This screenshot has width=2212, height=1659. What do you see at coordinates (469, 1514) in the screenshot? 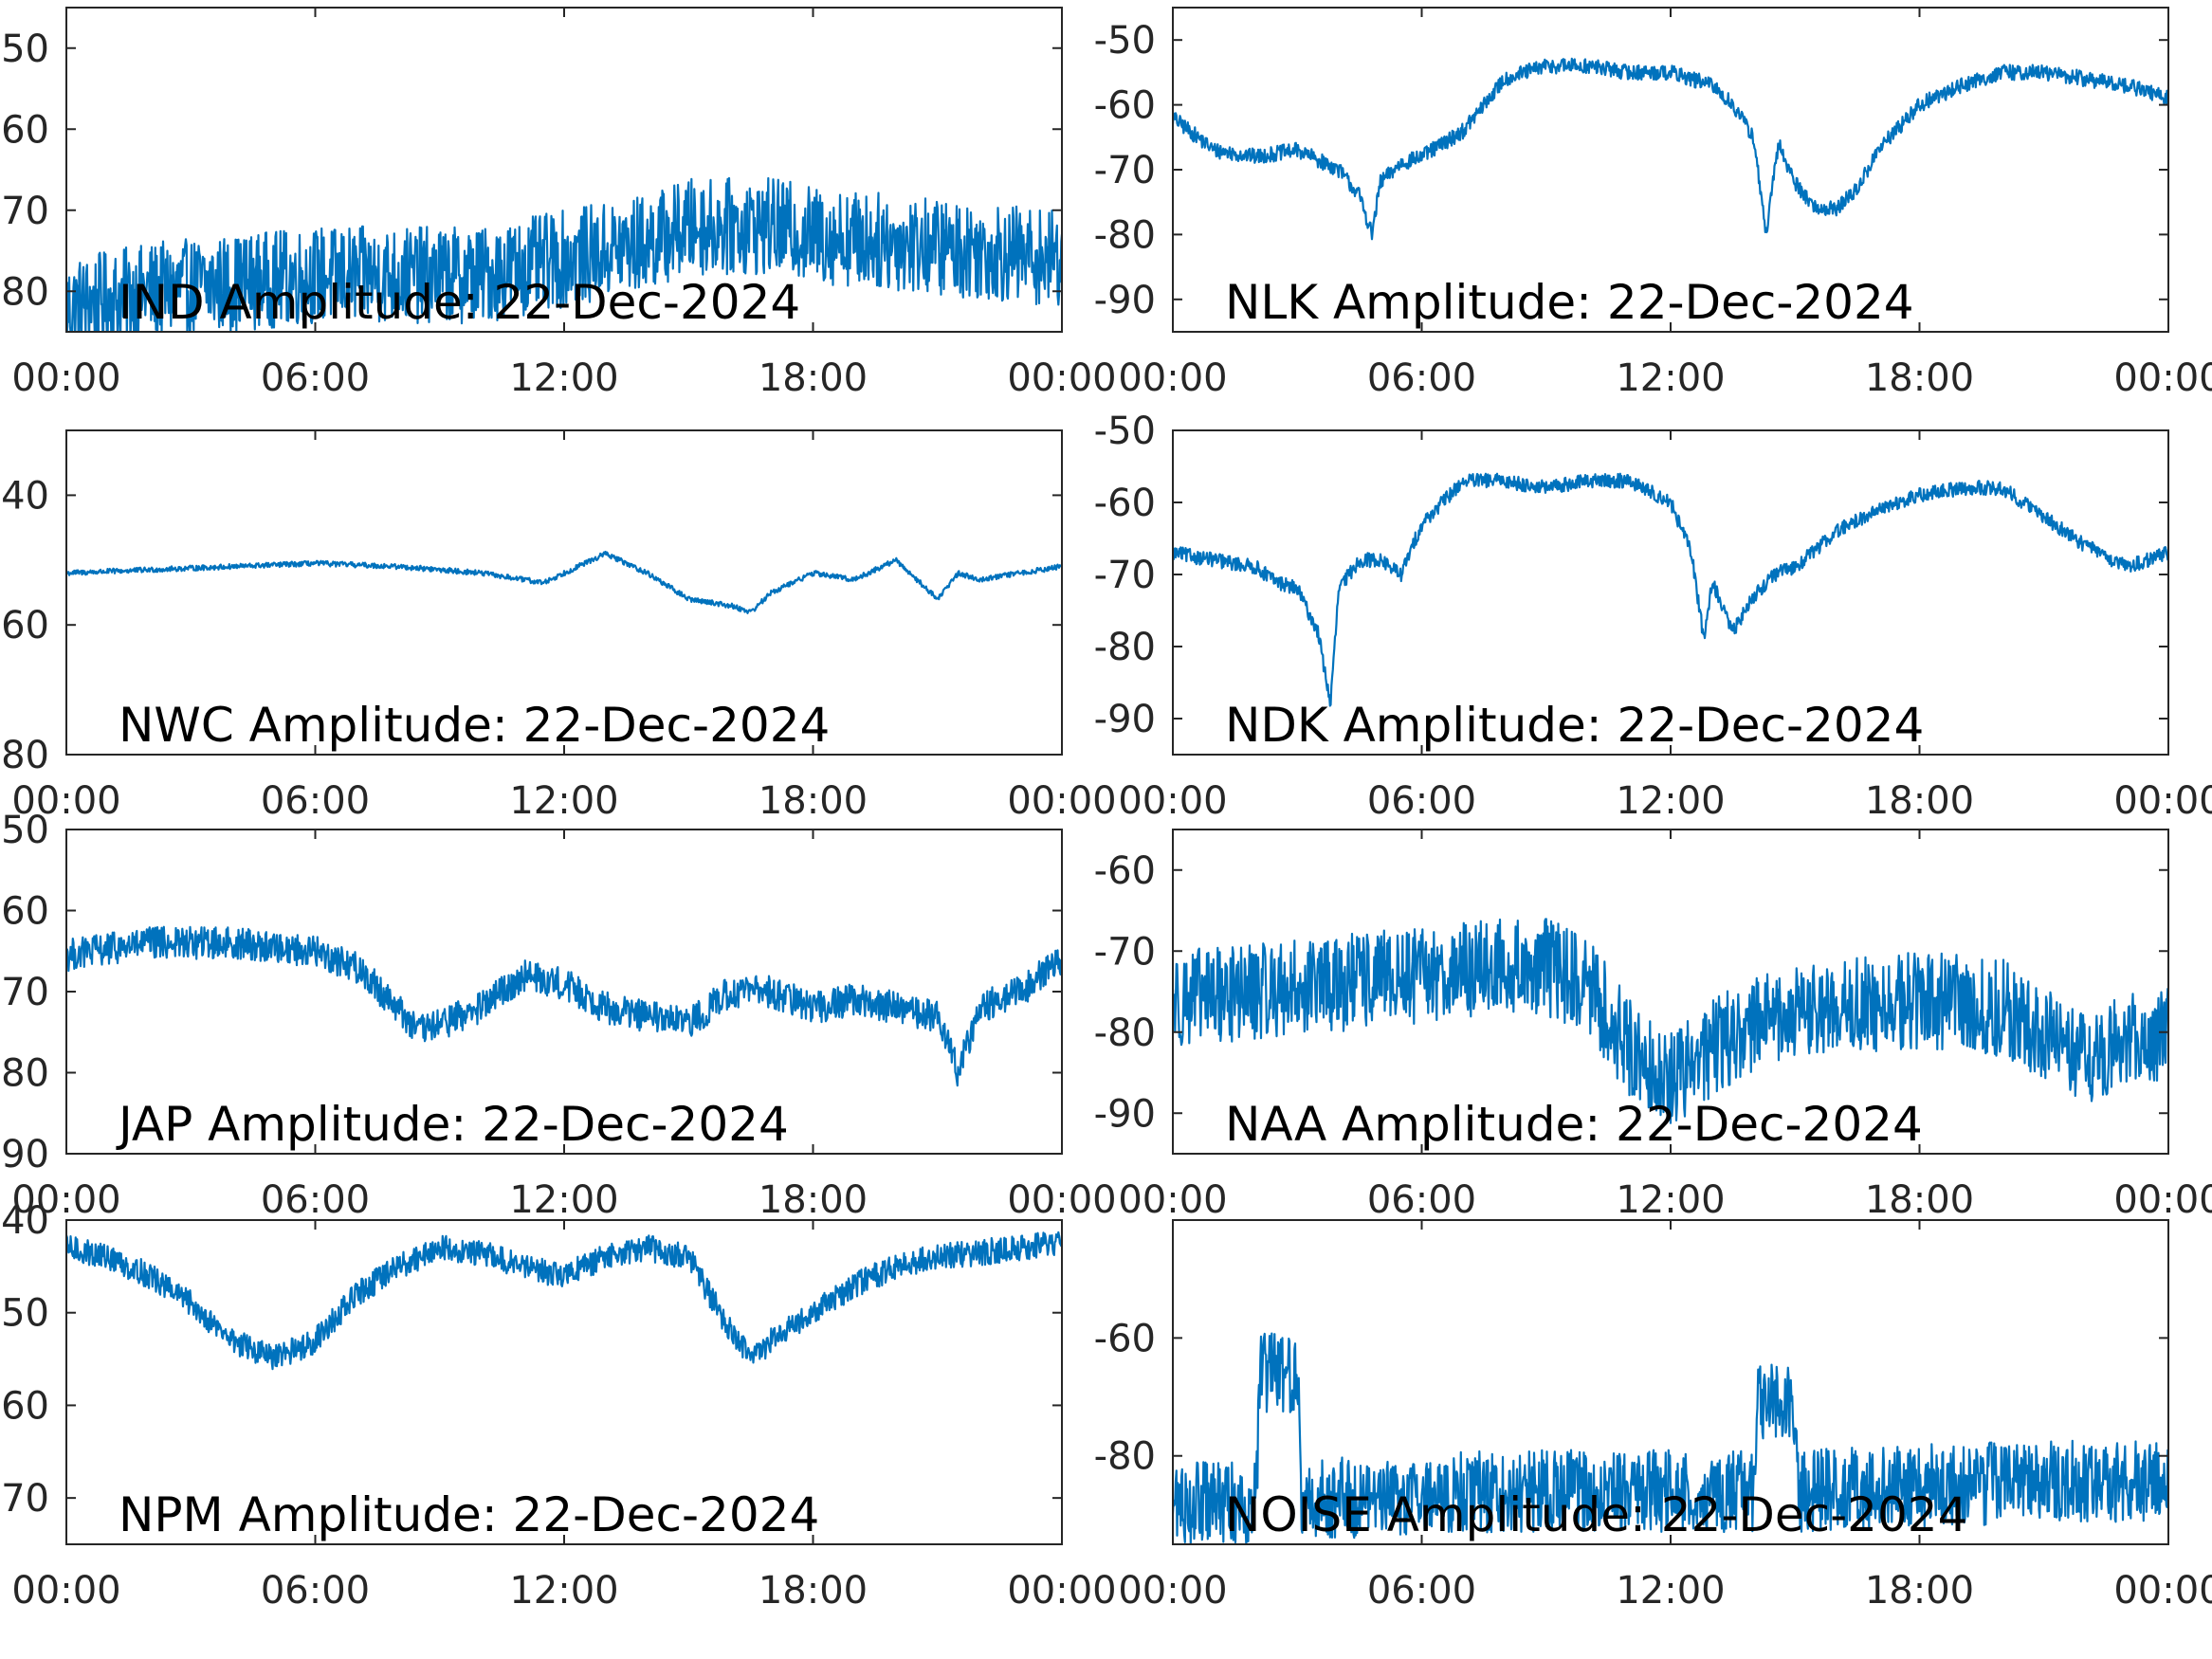
I see `panel-title: NPM Amplitude: 22-Dec-2024` at bounding box center [469, 1514].